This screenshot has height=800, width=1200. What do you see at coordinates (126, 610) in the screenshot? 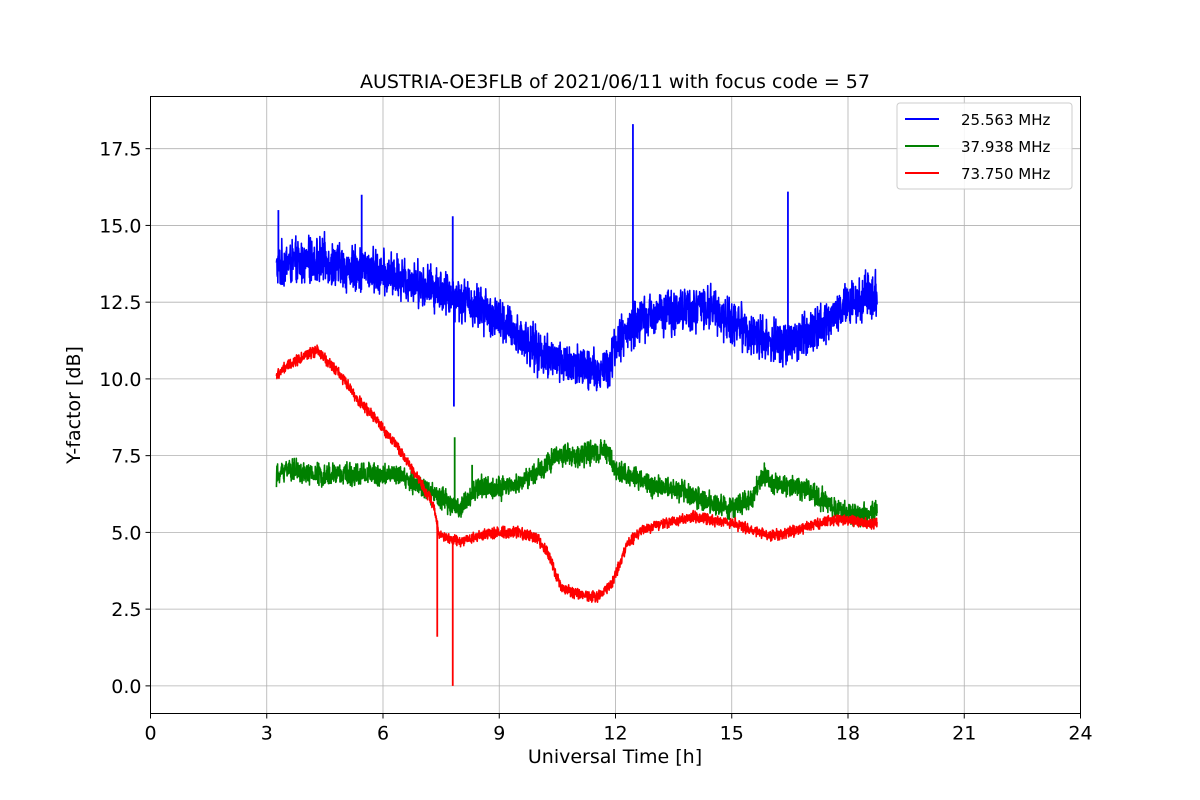
I see `y-tick-label: 2.5` at bounding box center [126, 610].